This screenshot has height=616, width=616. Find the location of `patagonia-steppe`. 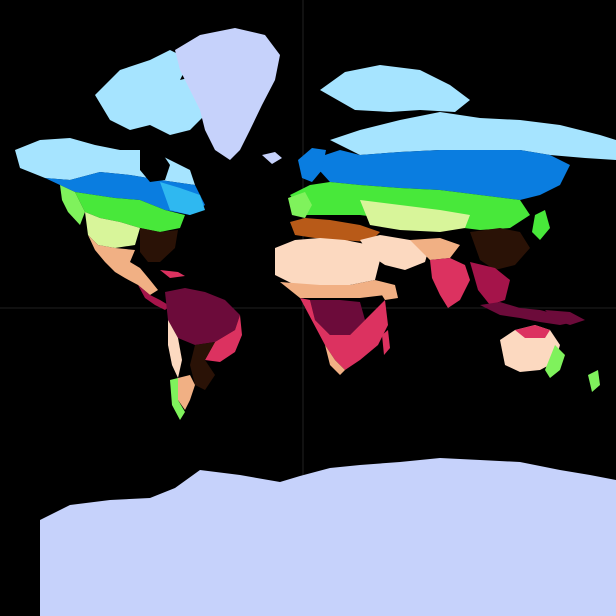

patagonia-steppe is located at coordinates (186, 392).